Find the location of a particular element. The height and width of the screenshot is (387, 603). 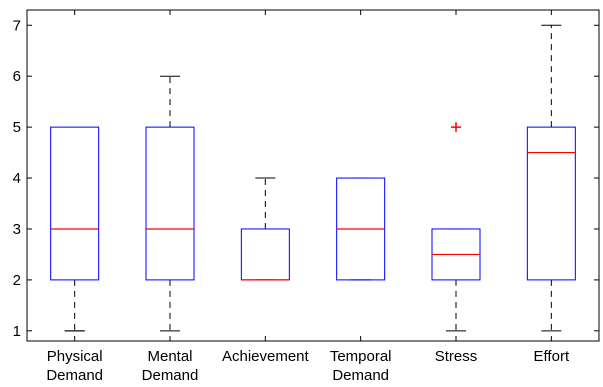

x-category-label: Achievement is located at coordinates (266, 356).